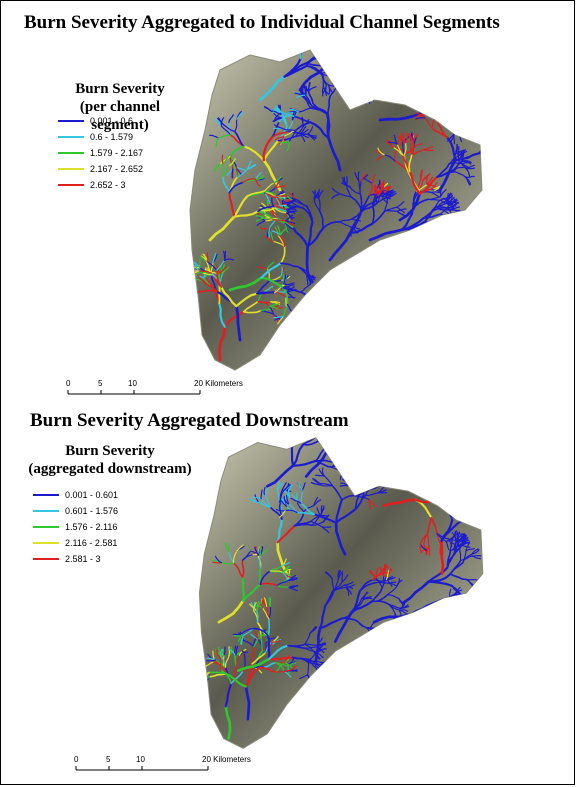 The height and width of the screenshot is (787, 577). What do you see at coordinates (91, 527) in the screenshot?
I see `bottom-legend-label: 1.576 - 2.116` at bounding box center [91, 527].